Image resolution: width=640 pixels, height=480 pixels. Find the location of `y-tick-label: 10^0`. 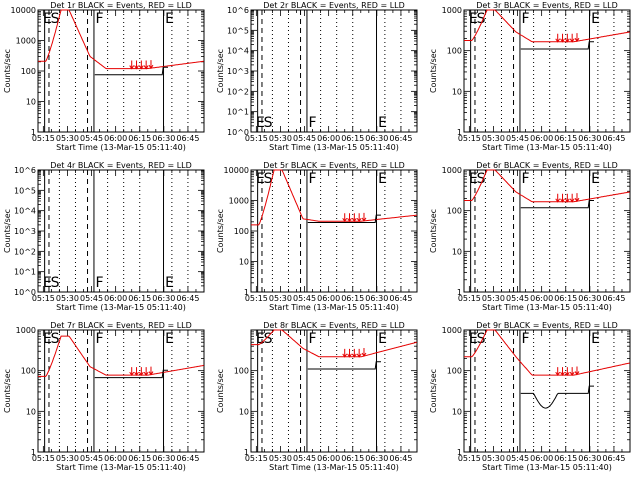

y-tick-label: 10^0 is located at coordinates (238, 132).